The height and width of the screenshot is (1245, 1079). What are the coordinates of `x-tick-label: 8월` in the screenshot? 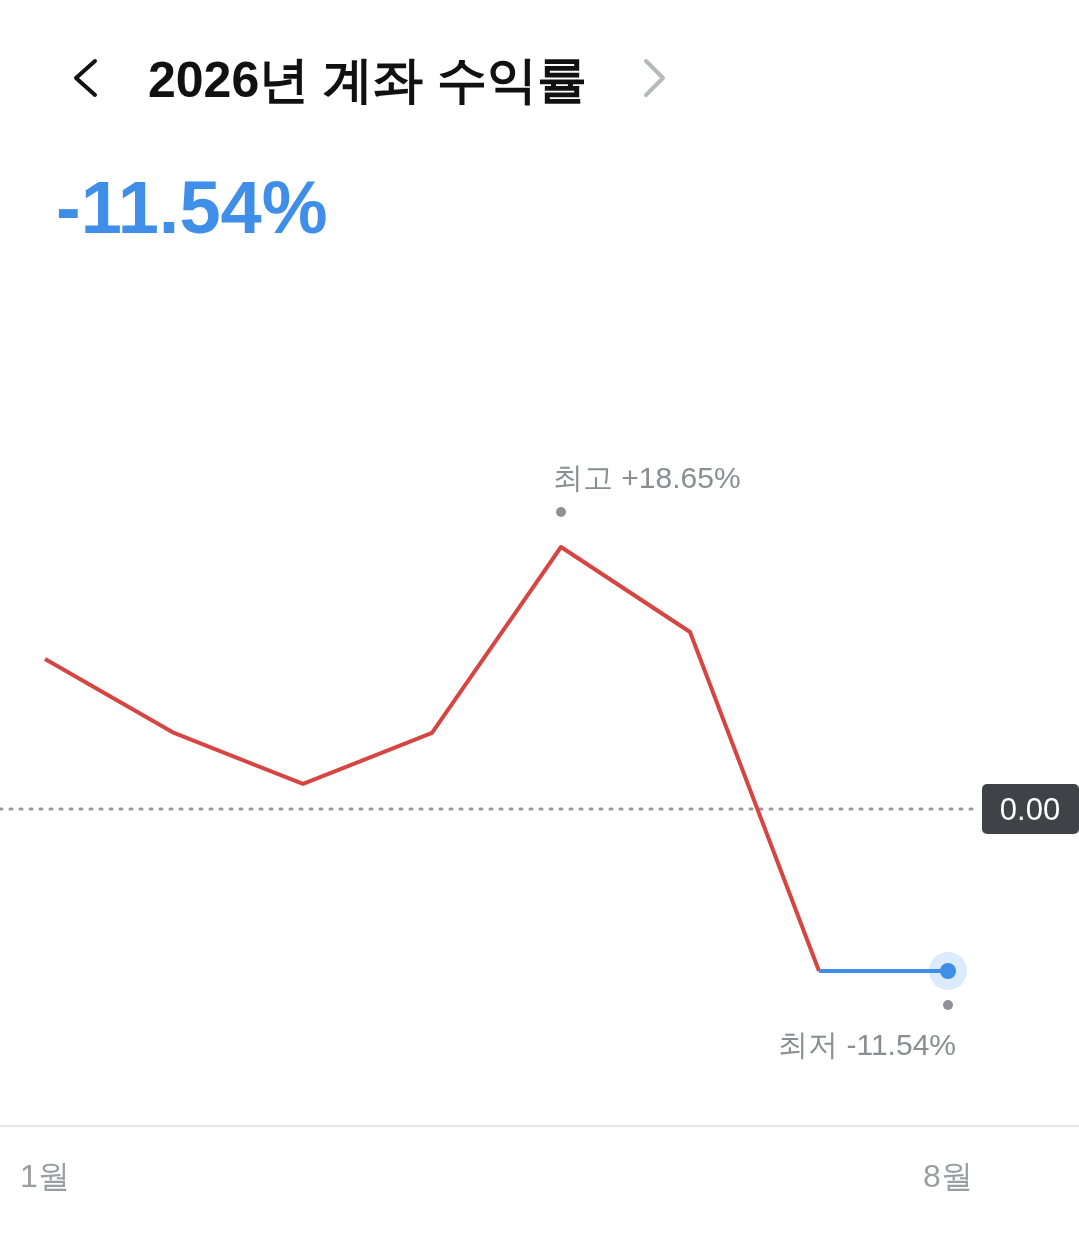 It's located at (948, 1176).